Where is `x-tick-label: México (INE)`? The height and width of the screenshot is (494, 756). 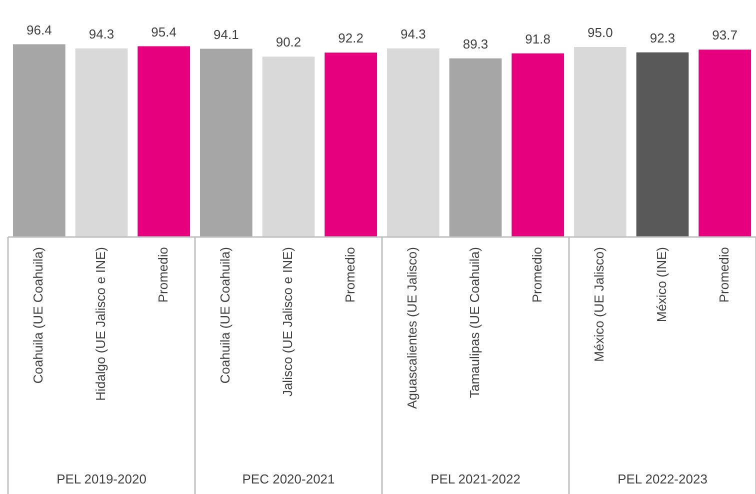 x-tick-label: México (INE) is located at coordinates (662, 284).